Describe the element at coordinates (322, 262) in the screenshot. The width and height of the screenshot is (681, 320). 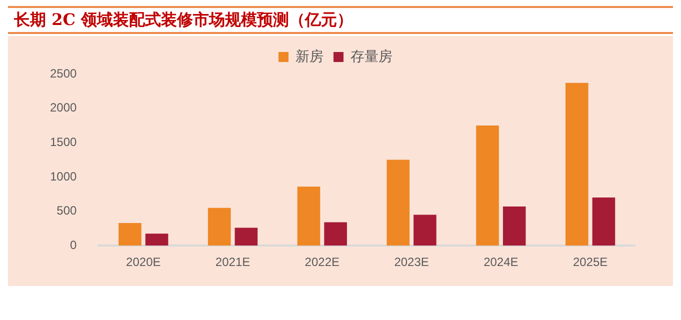
I see `x-tick-label: 2022E` at that location.